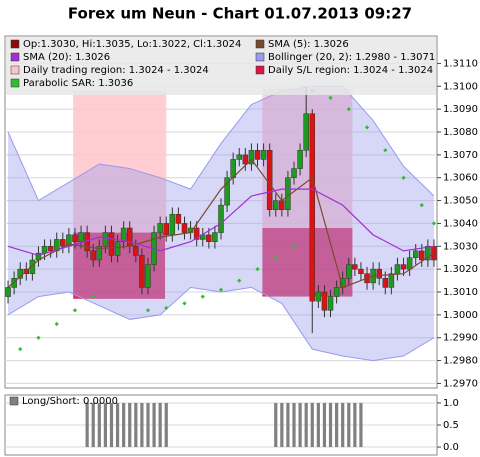 The width and height of the screenshot is (480, 457). Describe the element at coordinates (460, 178) in the screenshot. I see `y-tick-label: 1.3060` at that location.